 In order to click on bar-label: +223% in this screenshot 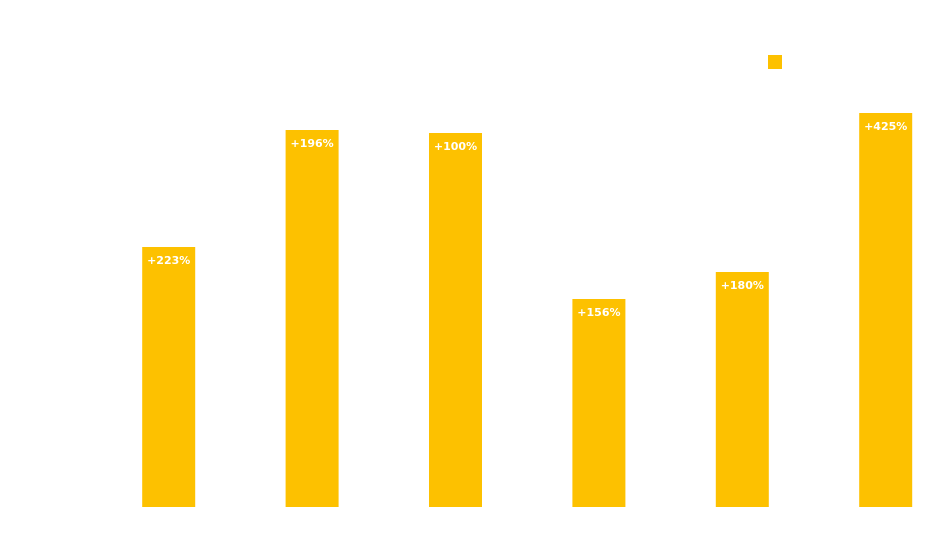, I will do `click(168, 260)`.